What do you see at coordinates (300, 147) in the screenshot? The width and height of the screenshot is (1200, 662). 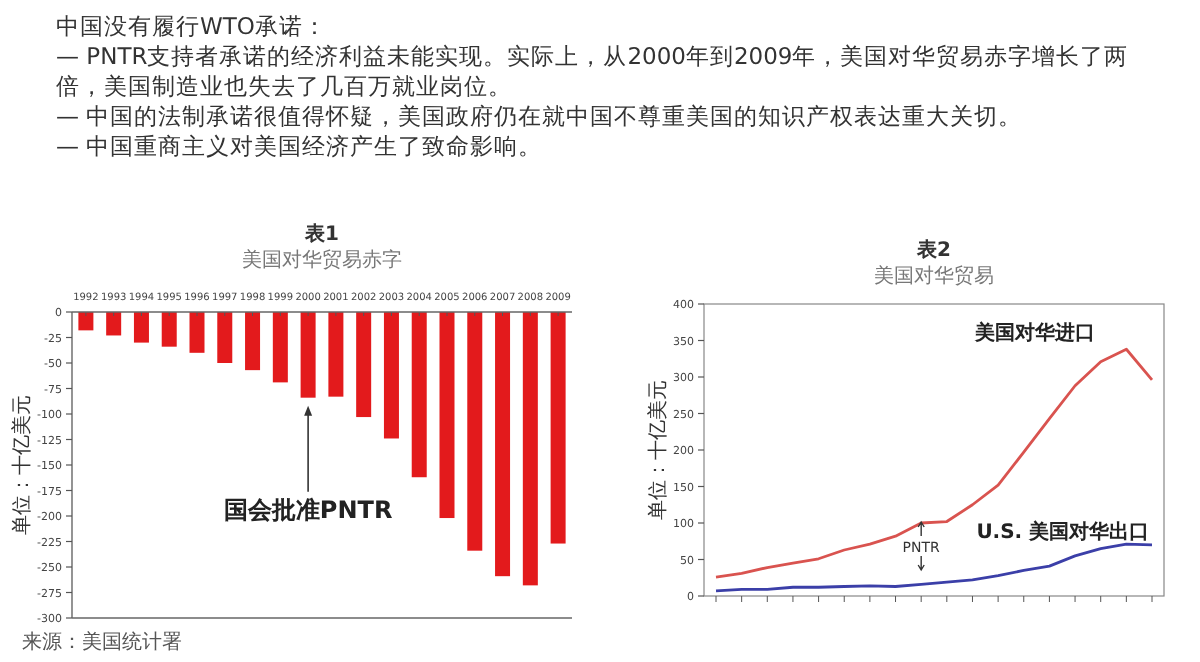 I see `text: — 中国重商主义对美国经济产生了致命影响。` at bounding box center [300, 147].